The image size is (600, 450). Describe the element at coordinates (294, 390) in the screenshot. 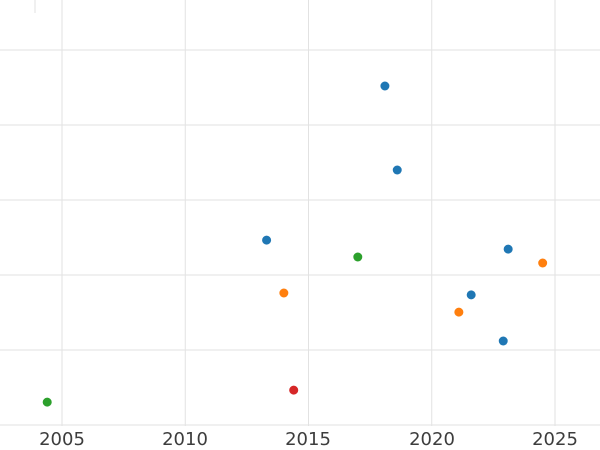

I see `data-point-series-red` at that location.